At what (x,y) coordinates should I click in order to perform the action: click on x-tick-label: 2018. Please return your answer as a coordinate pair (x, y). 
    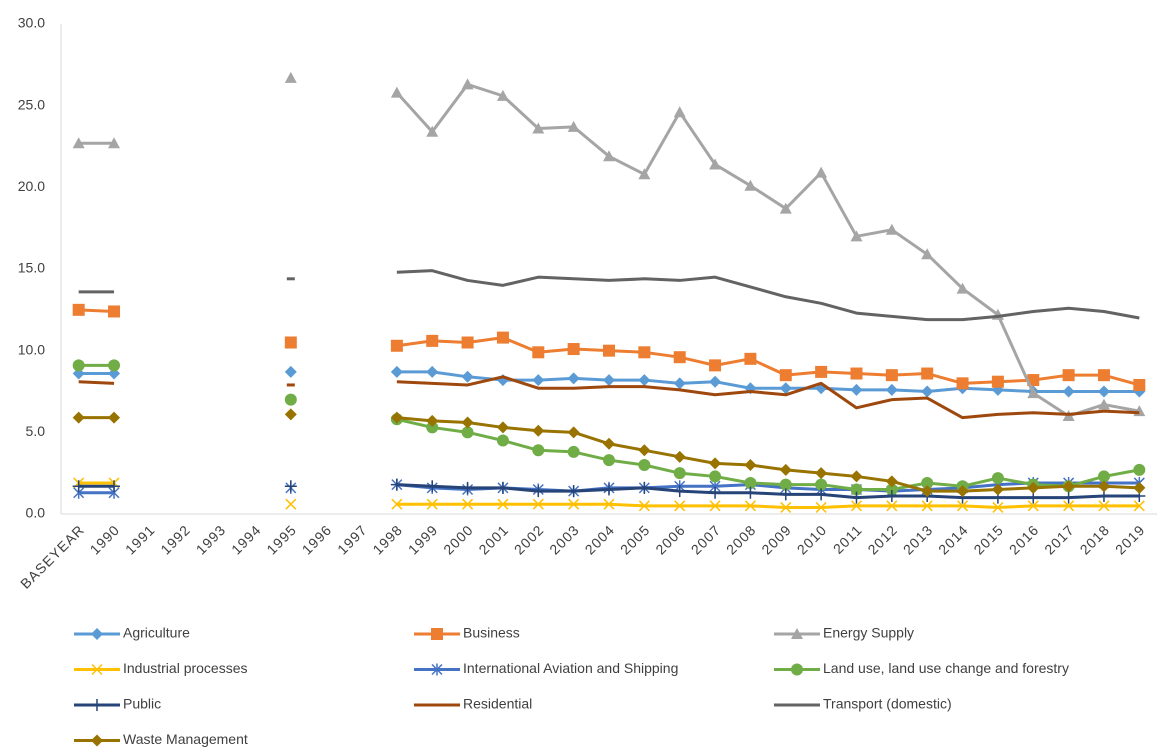
    Looking at the image, I should click on (1095, 539).